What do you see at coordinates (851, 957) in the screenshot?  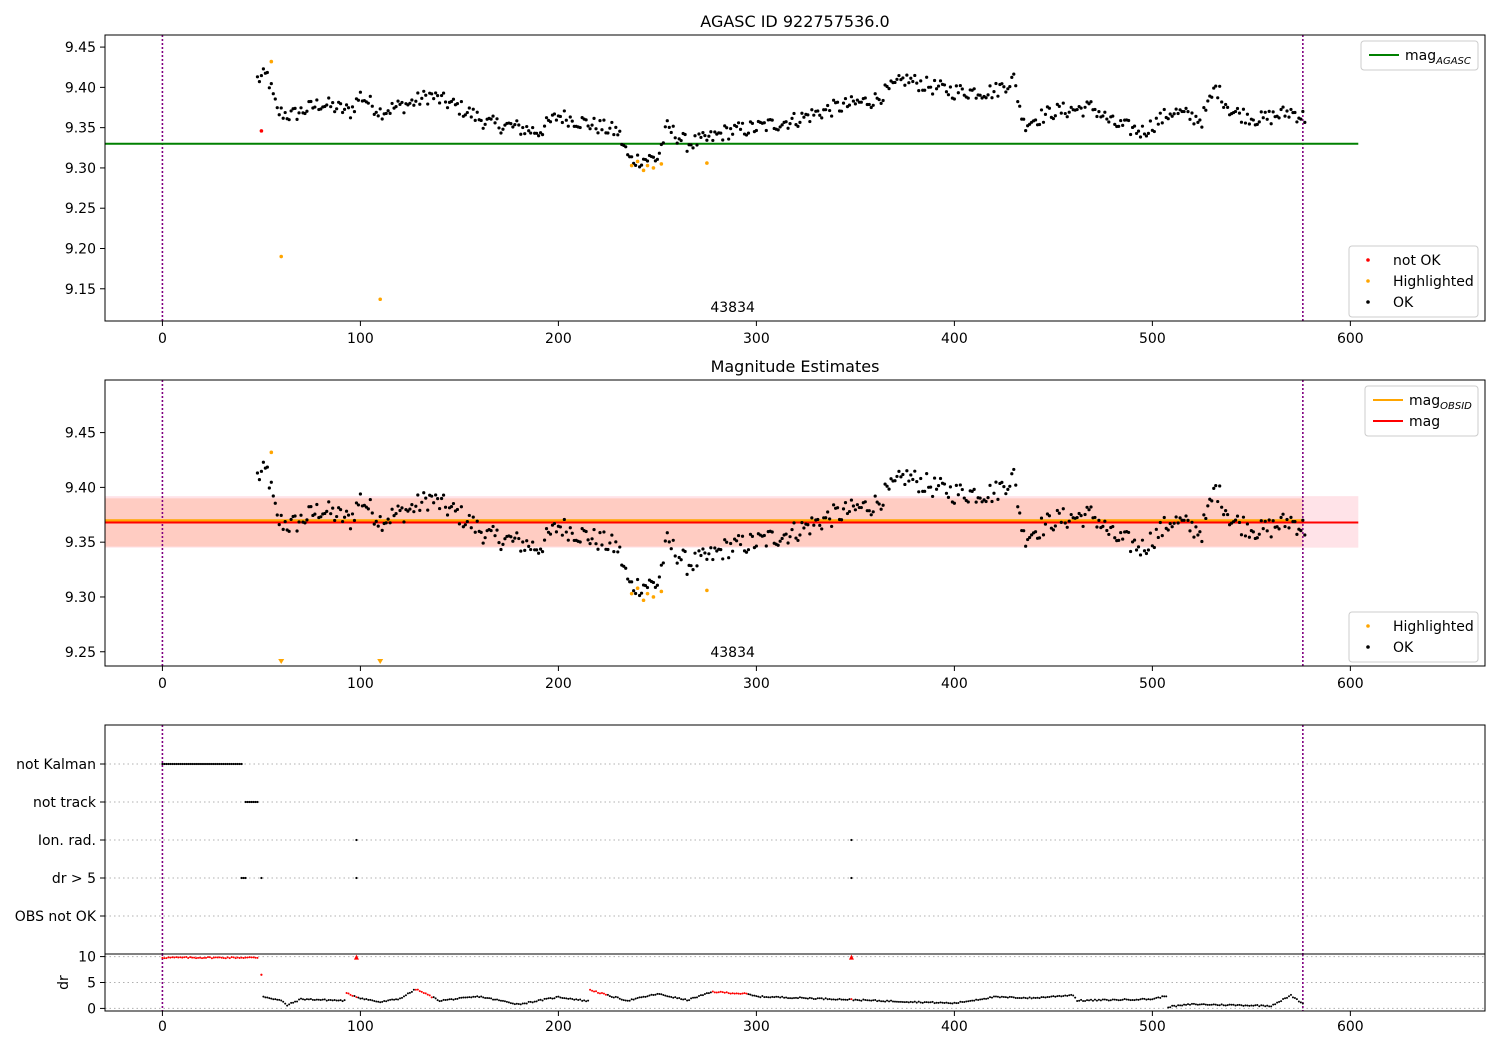 I see `dr-flag-marker` at bounding box center [851, 957].